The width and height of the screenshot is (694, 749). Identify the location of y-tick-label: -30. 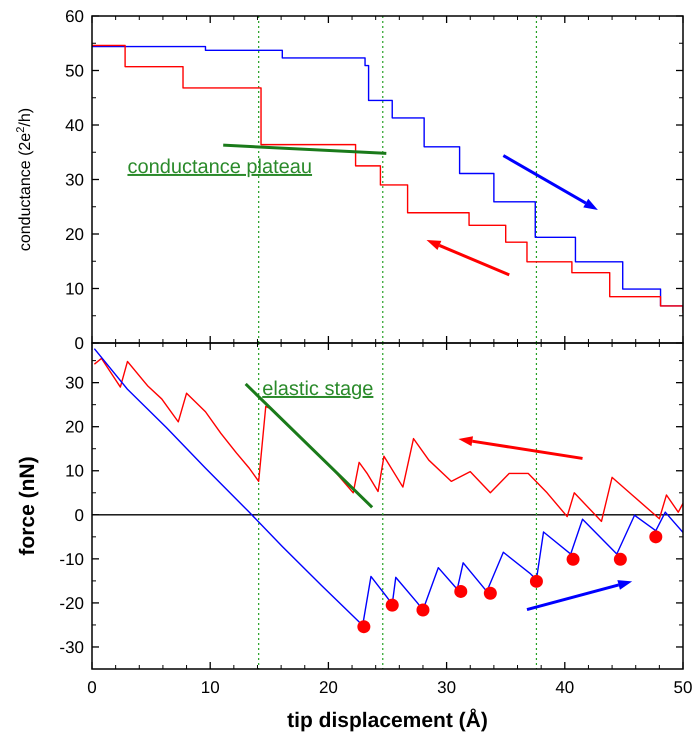
(71, 647).